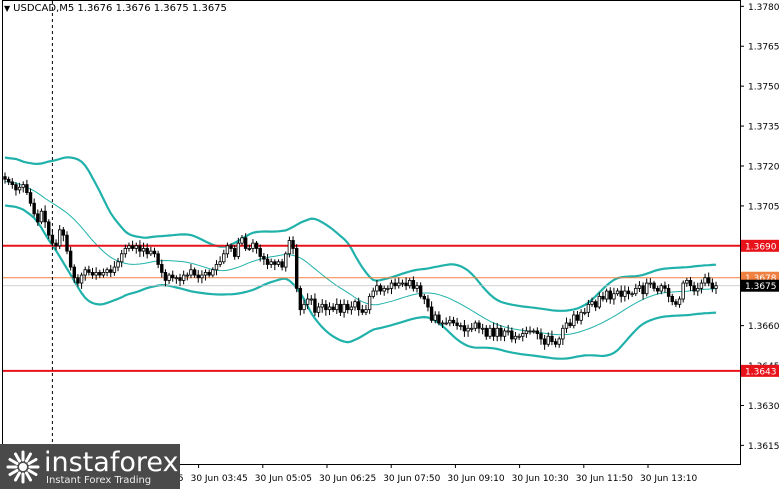 This screenshot has height=493, width=781. Describe the element at coordinates (760, 245) in the screenshot. I see `level-price-tag` at that location.